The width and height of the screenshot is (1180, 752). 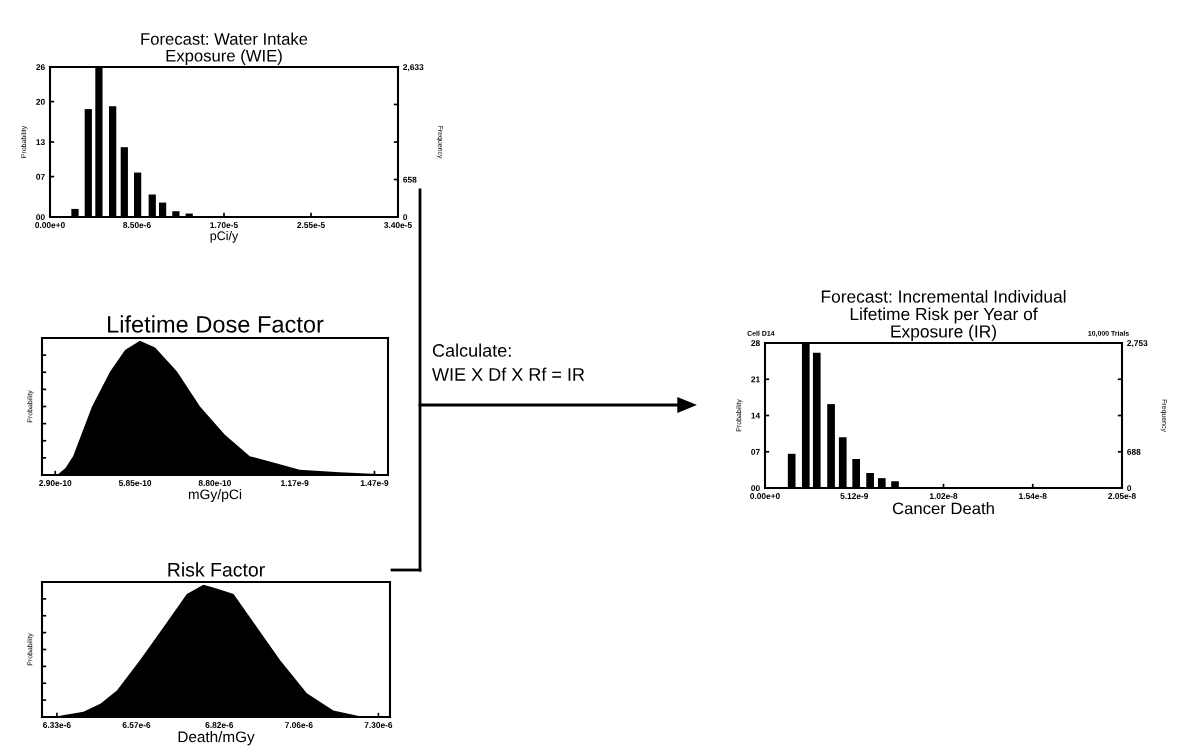 What do you see at coordinates (1122, 496) in the screenshot?
I see `x-tick-label: 2.05e-8` at bounding box center [1122, 496].